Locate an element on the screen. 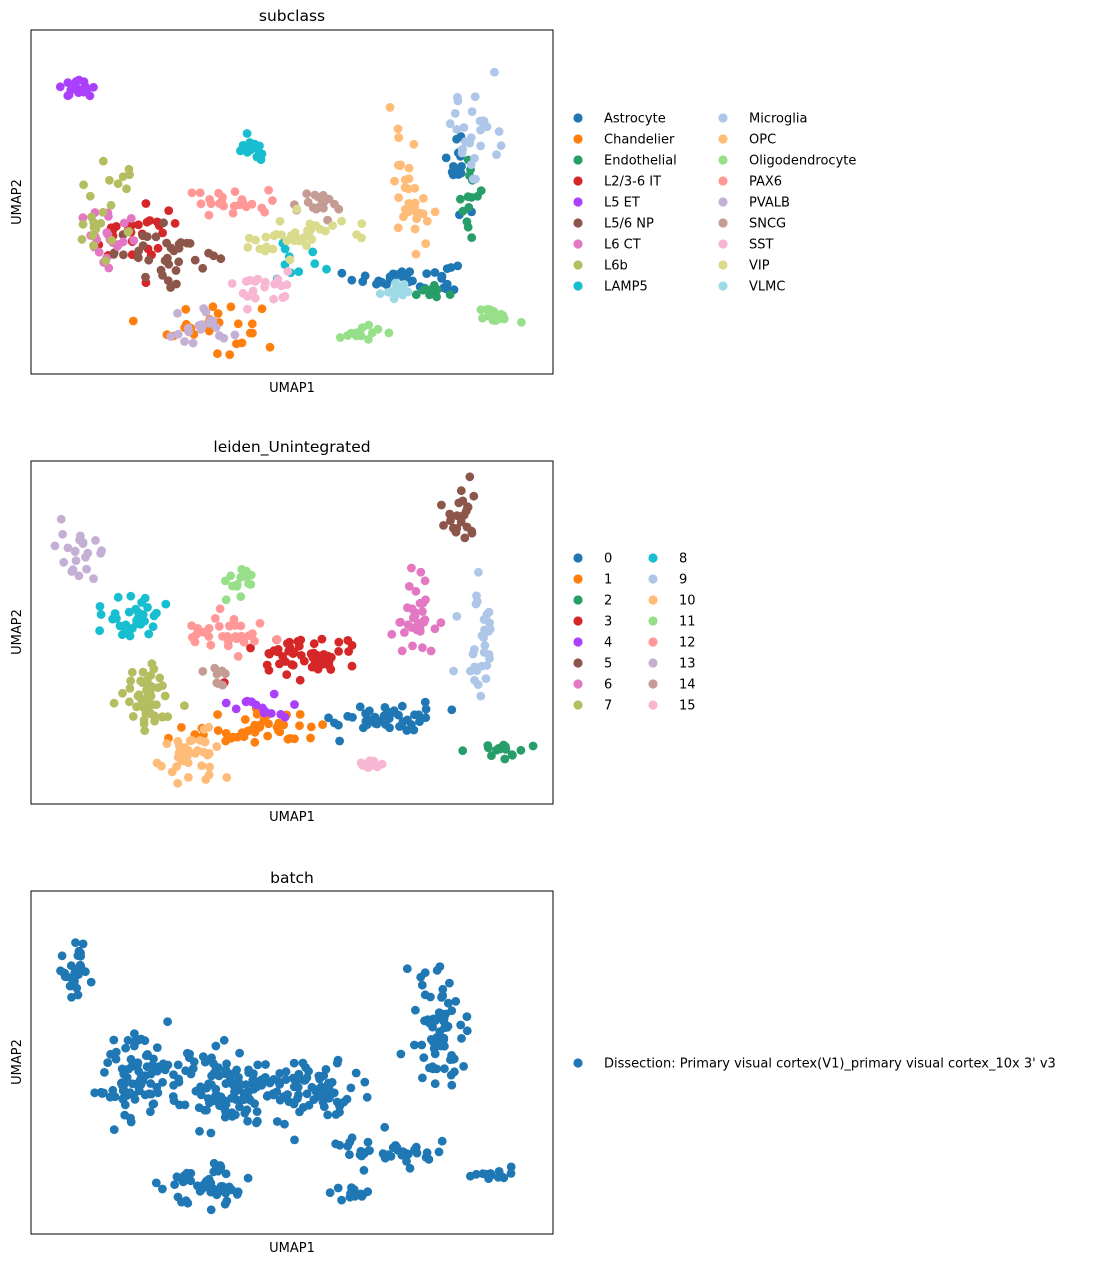 The width and height of the screenshot is (1103, 1264). panel-title: subclass is located at coordinates (292, 16).